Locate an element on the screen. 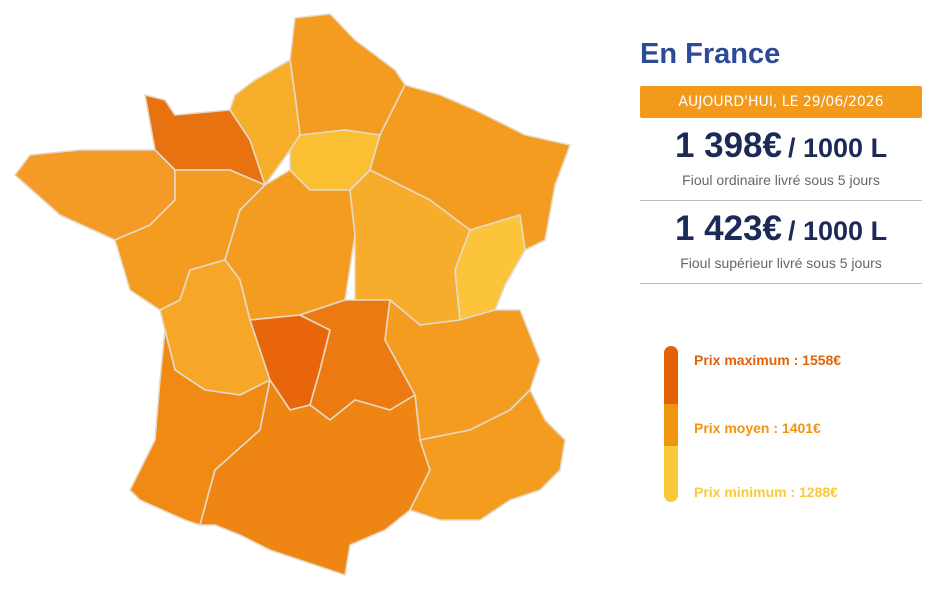  panel-title: En France is located at coordinates (710, 54).